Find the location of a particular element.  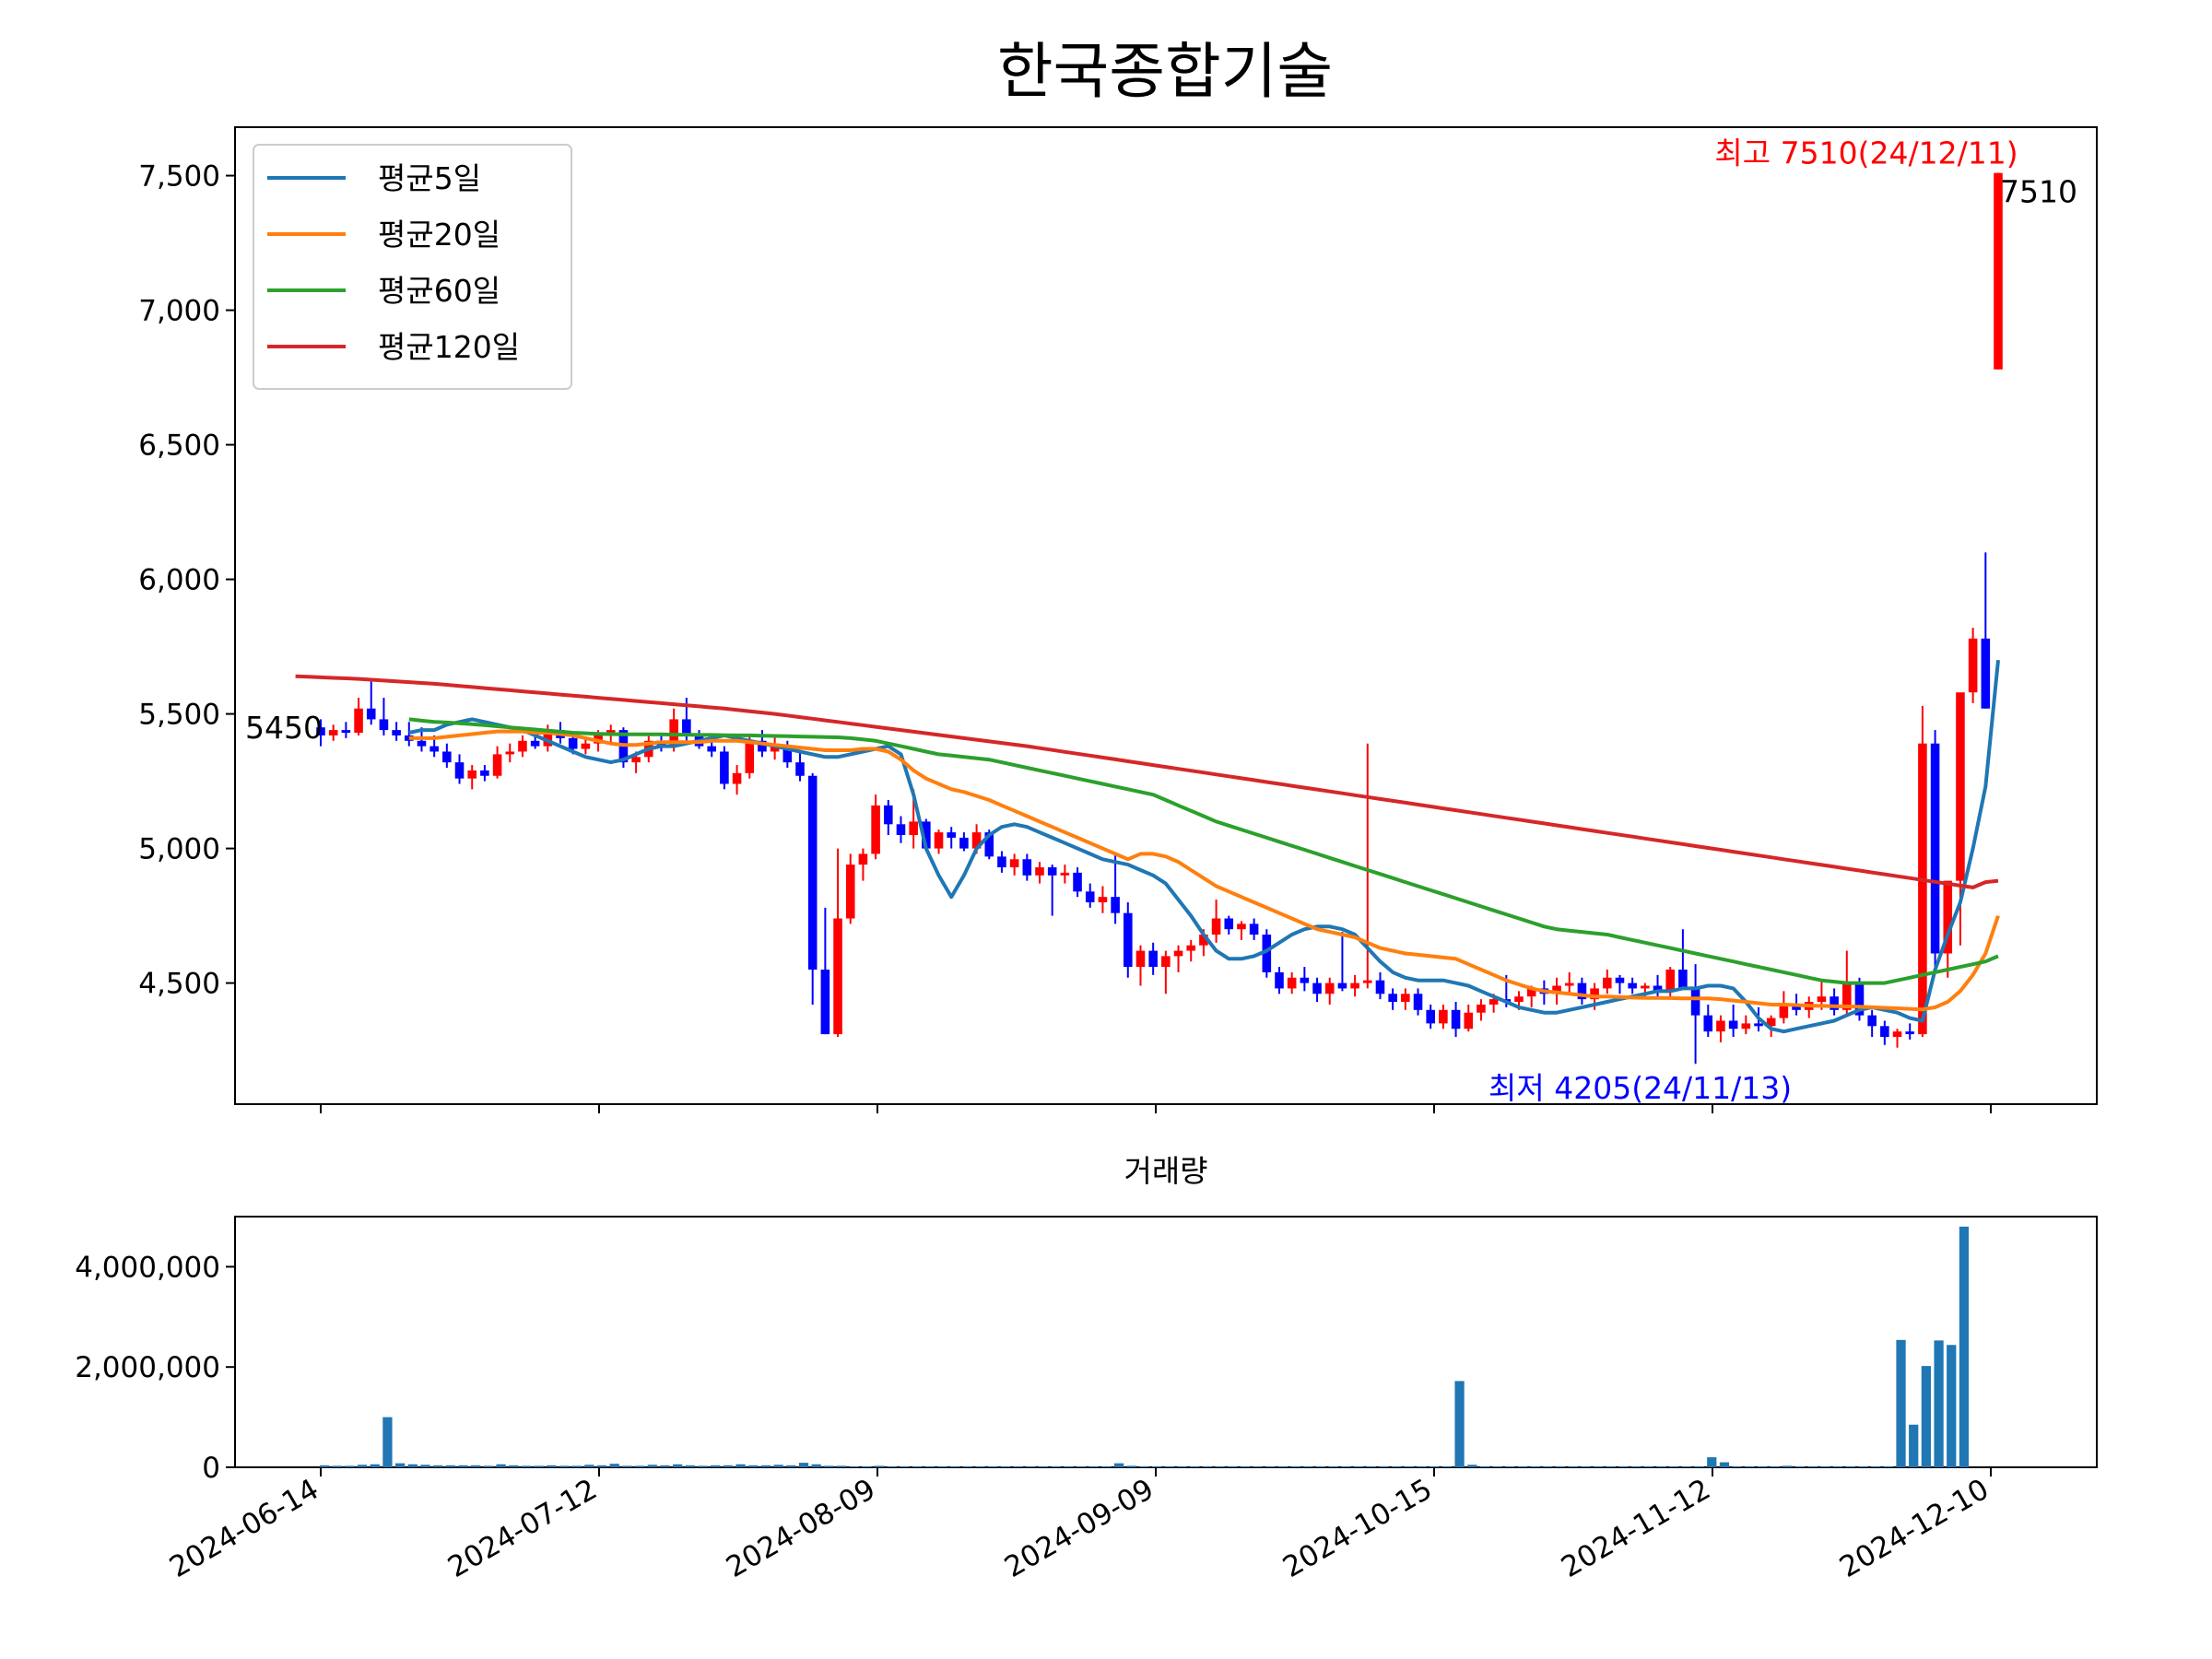

x-tick-label: 2024-08-09 is located at coordinates (801, 1528).